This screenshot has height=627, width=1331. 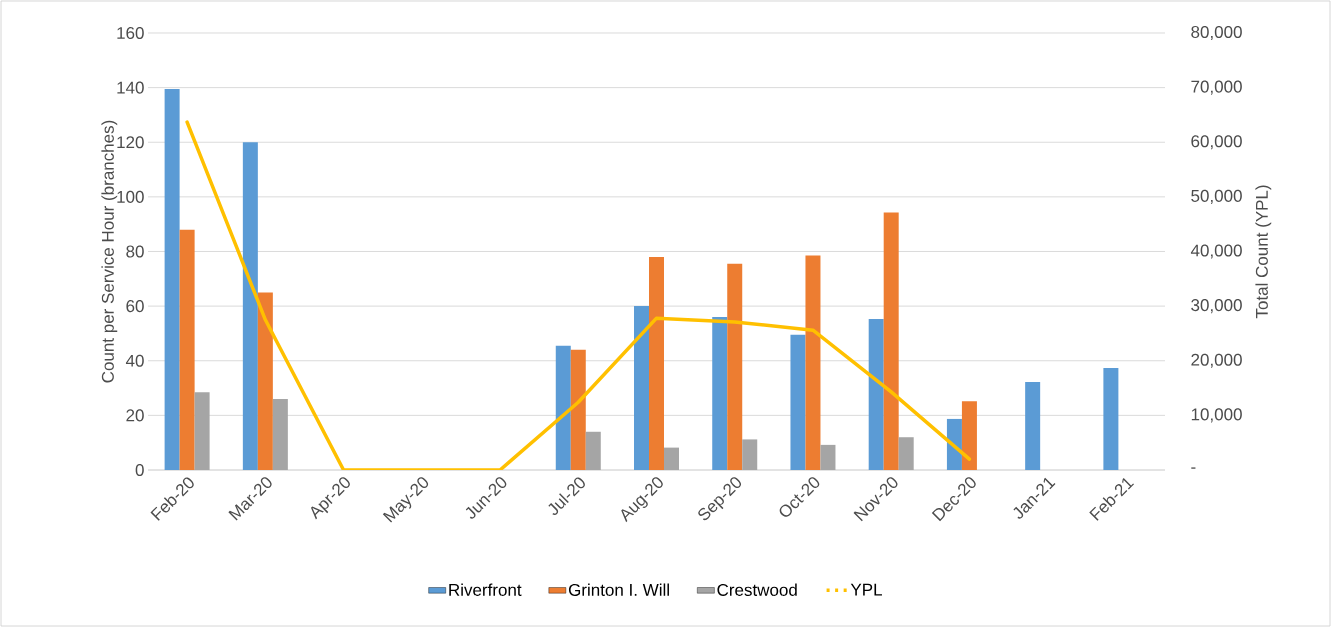 I want to click on y2-tick-label: -, so click(x=1193, y=468).